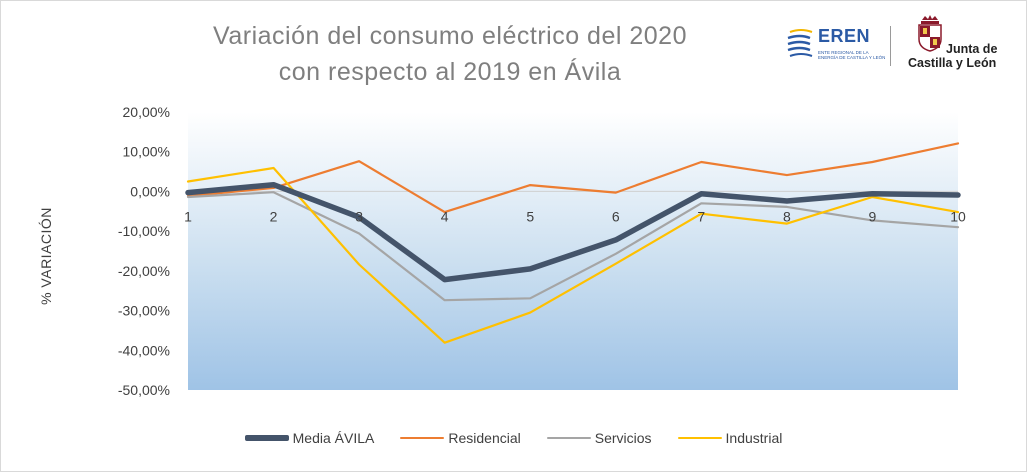  Describe the element at coordinates (754, 438) in the screenshot. I see `legend-label: Industrial` at that location.